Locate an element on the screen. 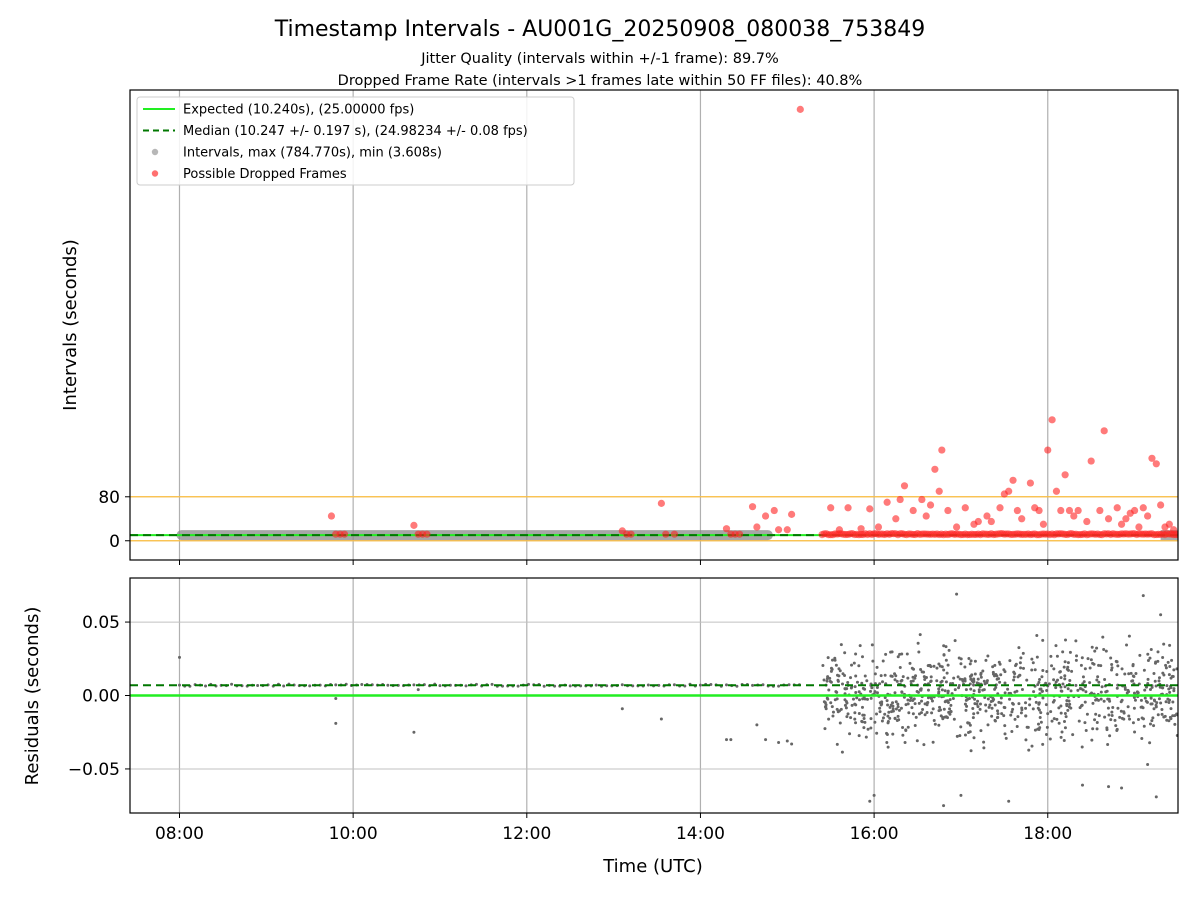 The height and width of the screenshot is (900, 1200). x-tick-label: 12:00 is located at coordinates (526, 834).